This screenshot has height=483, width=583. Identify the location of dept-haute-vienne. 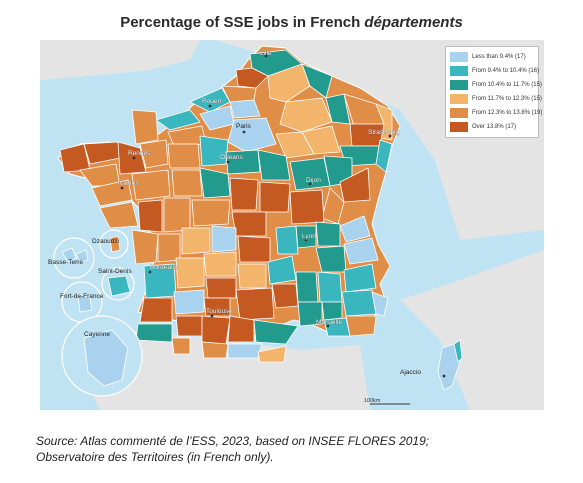
(196, 241).